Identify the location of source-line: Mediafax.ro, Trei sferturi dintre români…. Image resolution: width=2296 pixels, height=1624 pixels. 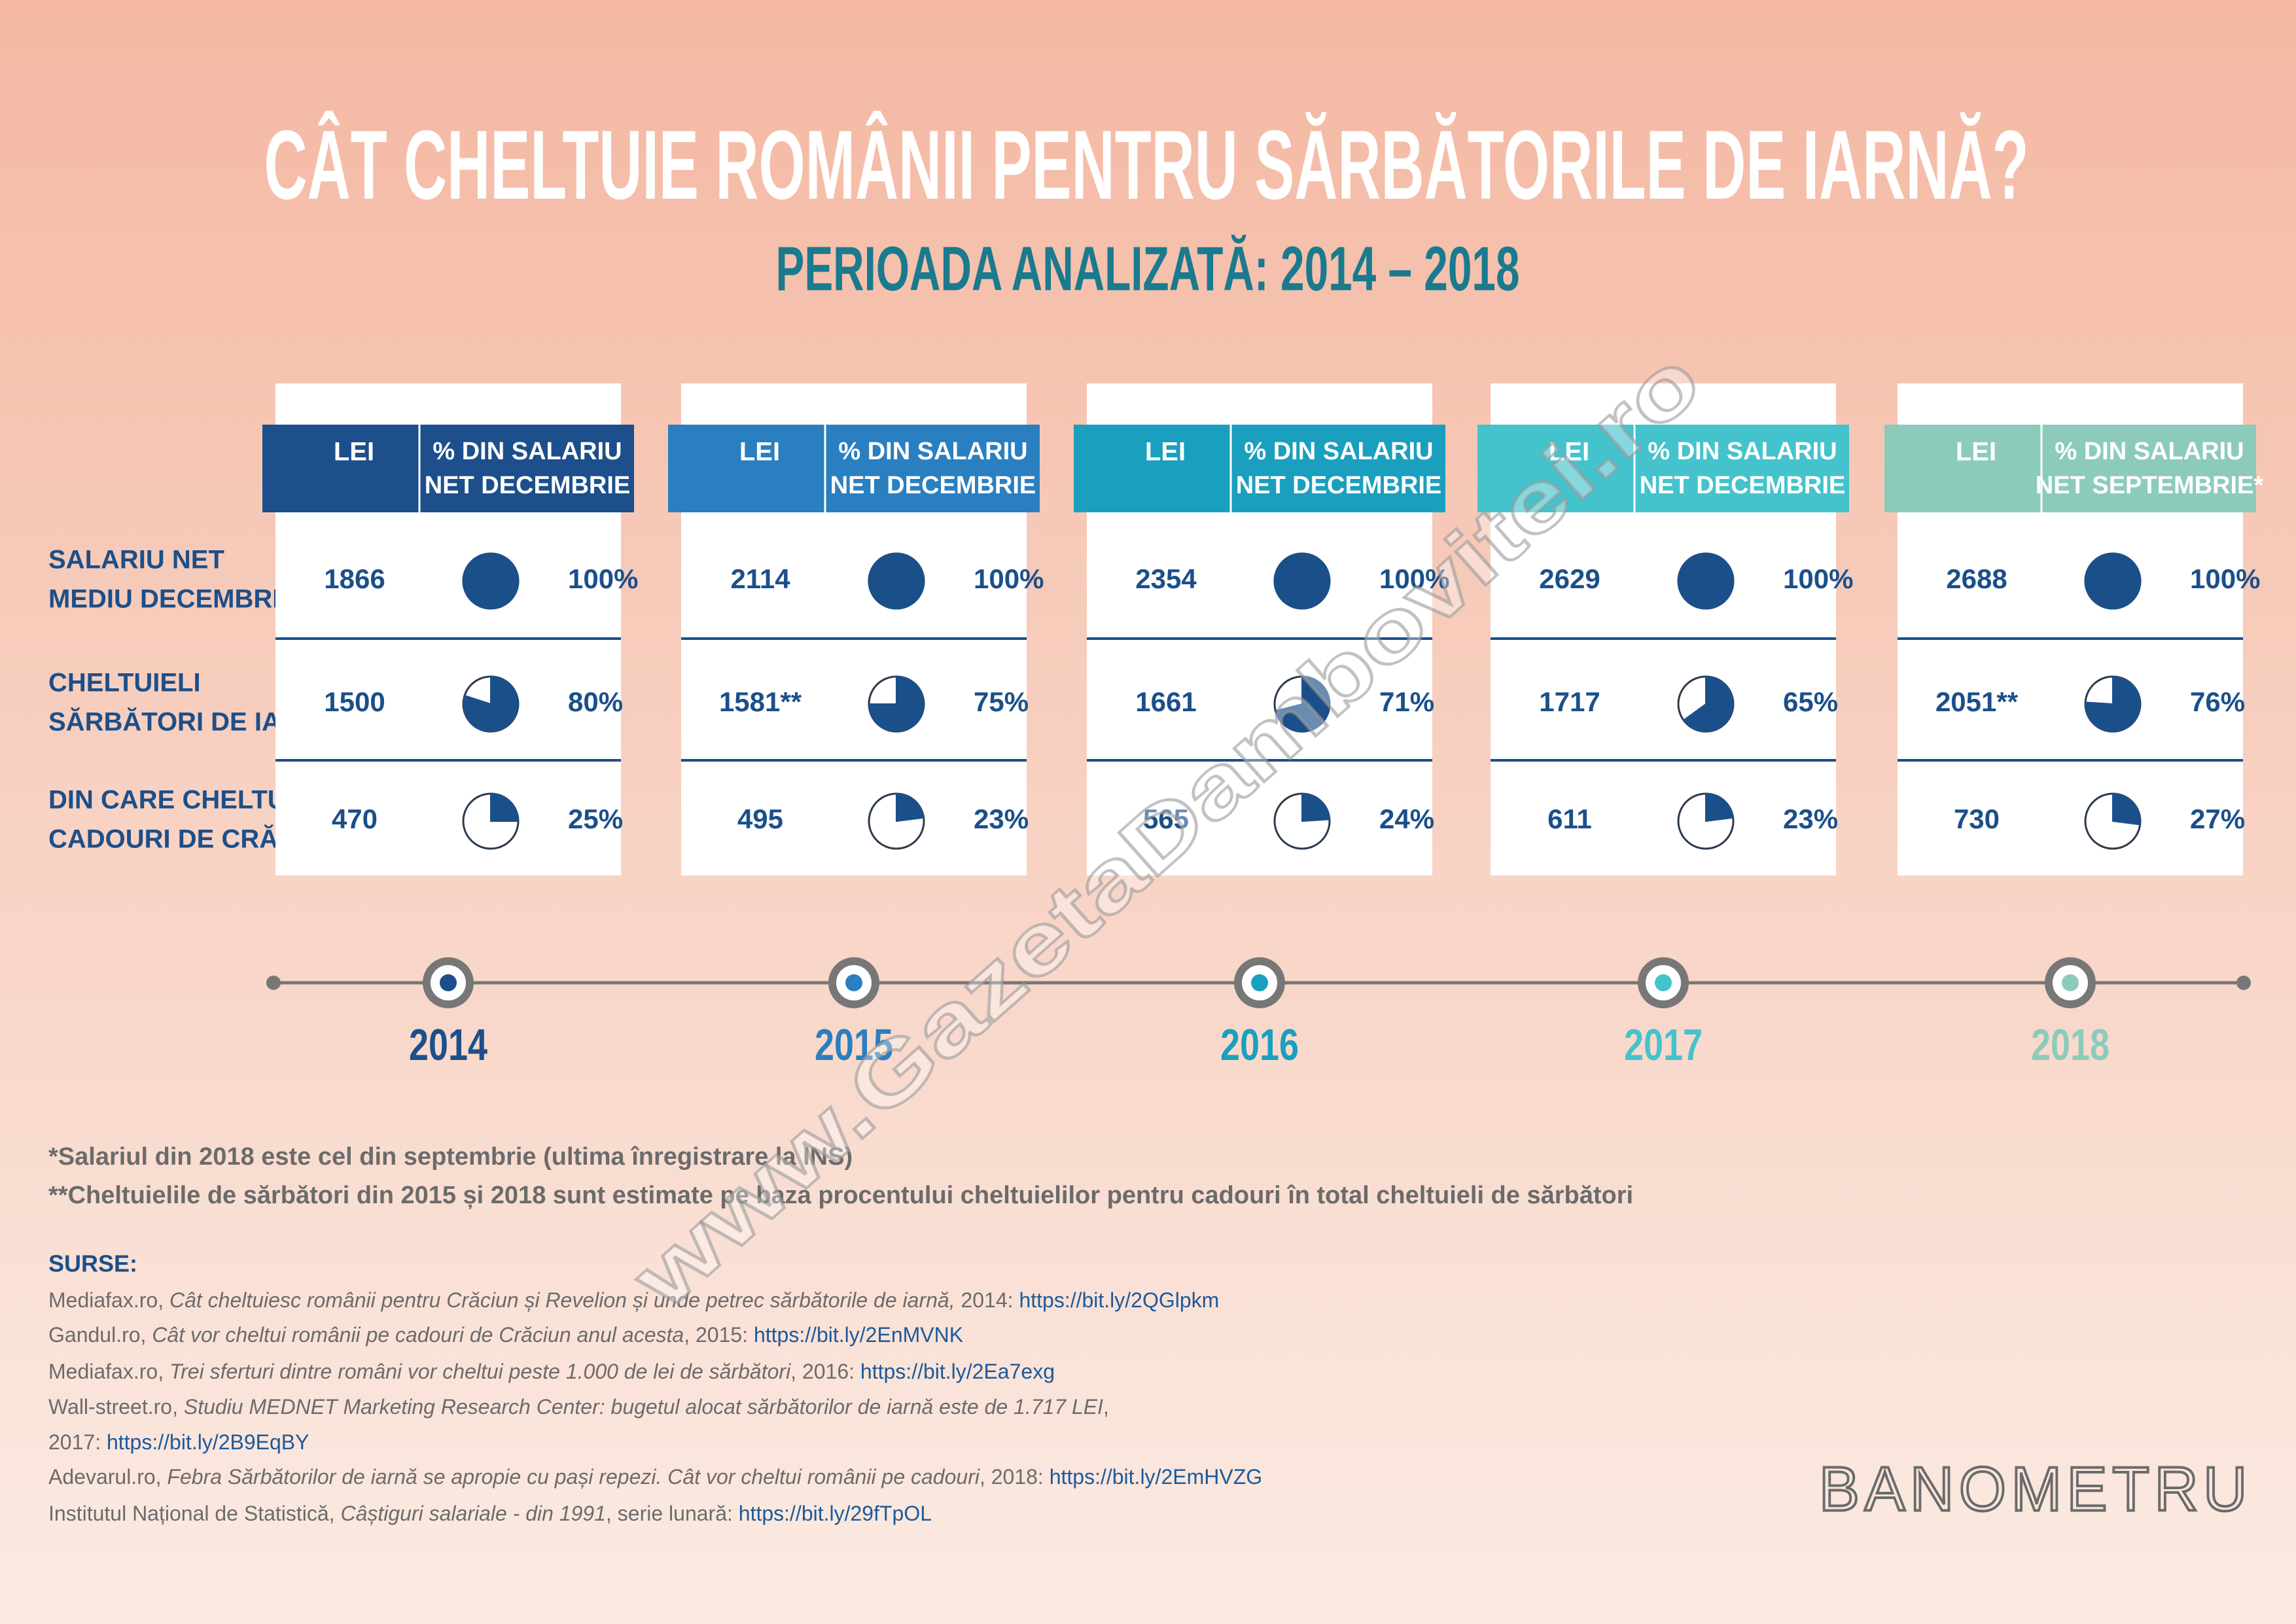
(551, 1371).